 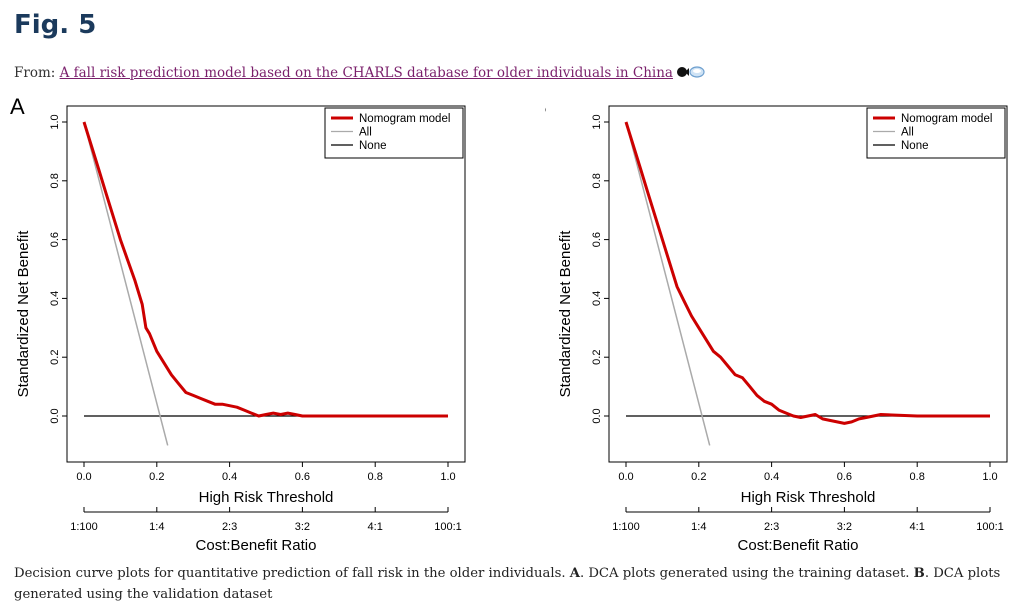 I want to click on access-badge-icon, so click(x=691, y=74).